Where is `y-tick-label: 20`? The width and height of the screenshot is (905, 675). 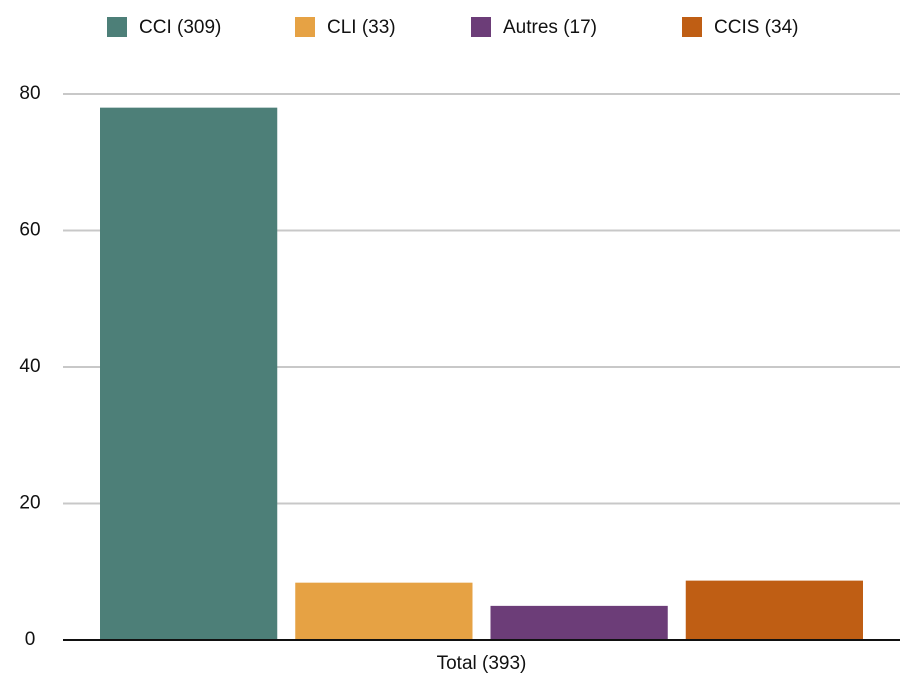 y-tick-label: 20 is located at coordinates (29, 503).